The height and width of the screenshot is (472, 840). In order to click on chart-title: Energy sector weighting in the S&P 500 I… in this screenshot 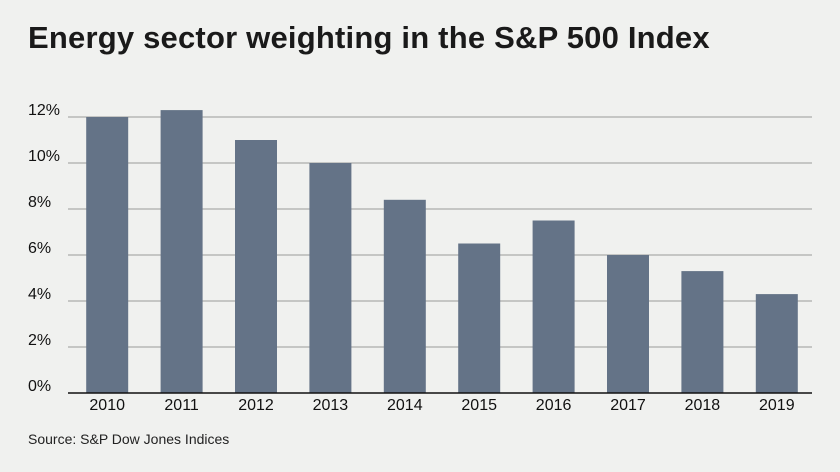, I will do `click(369, 37)`.